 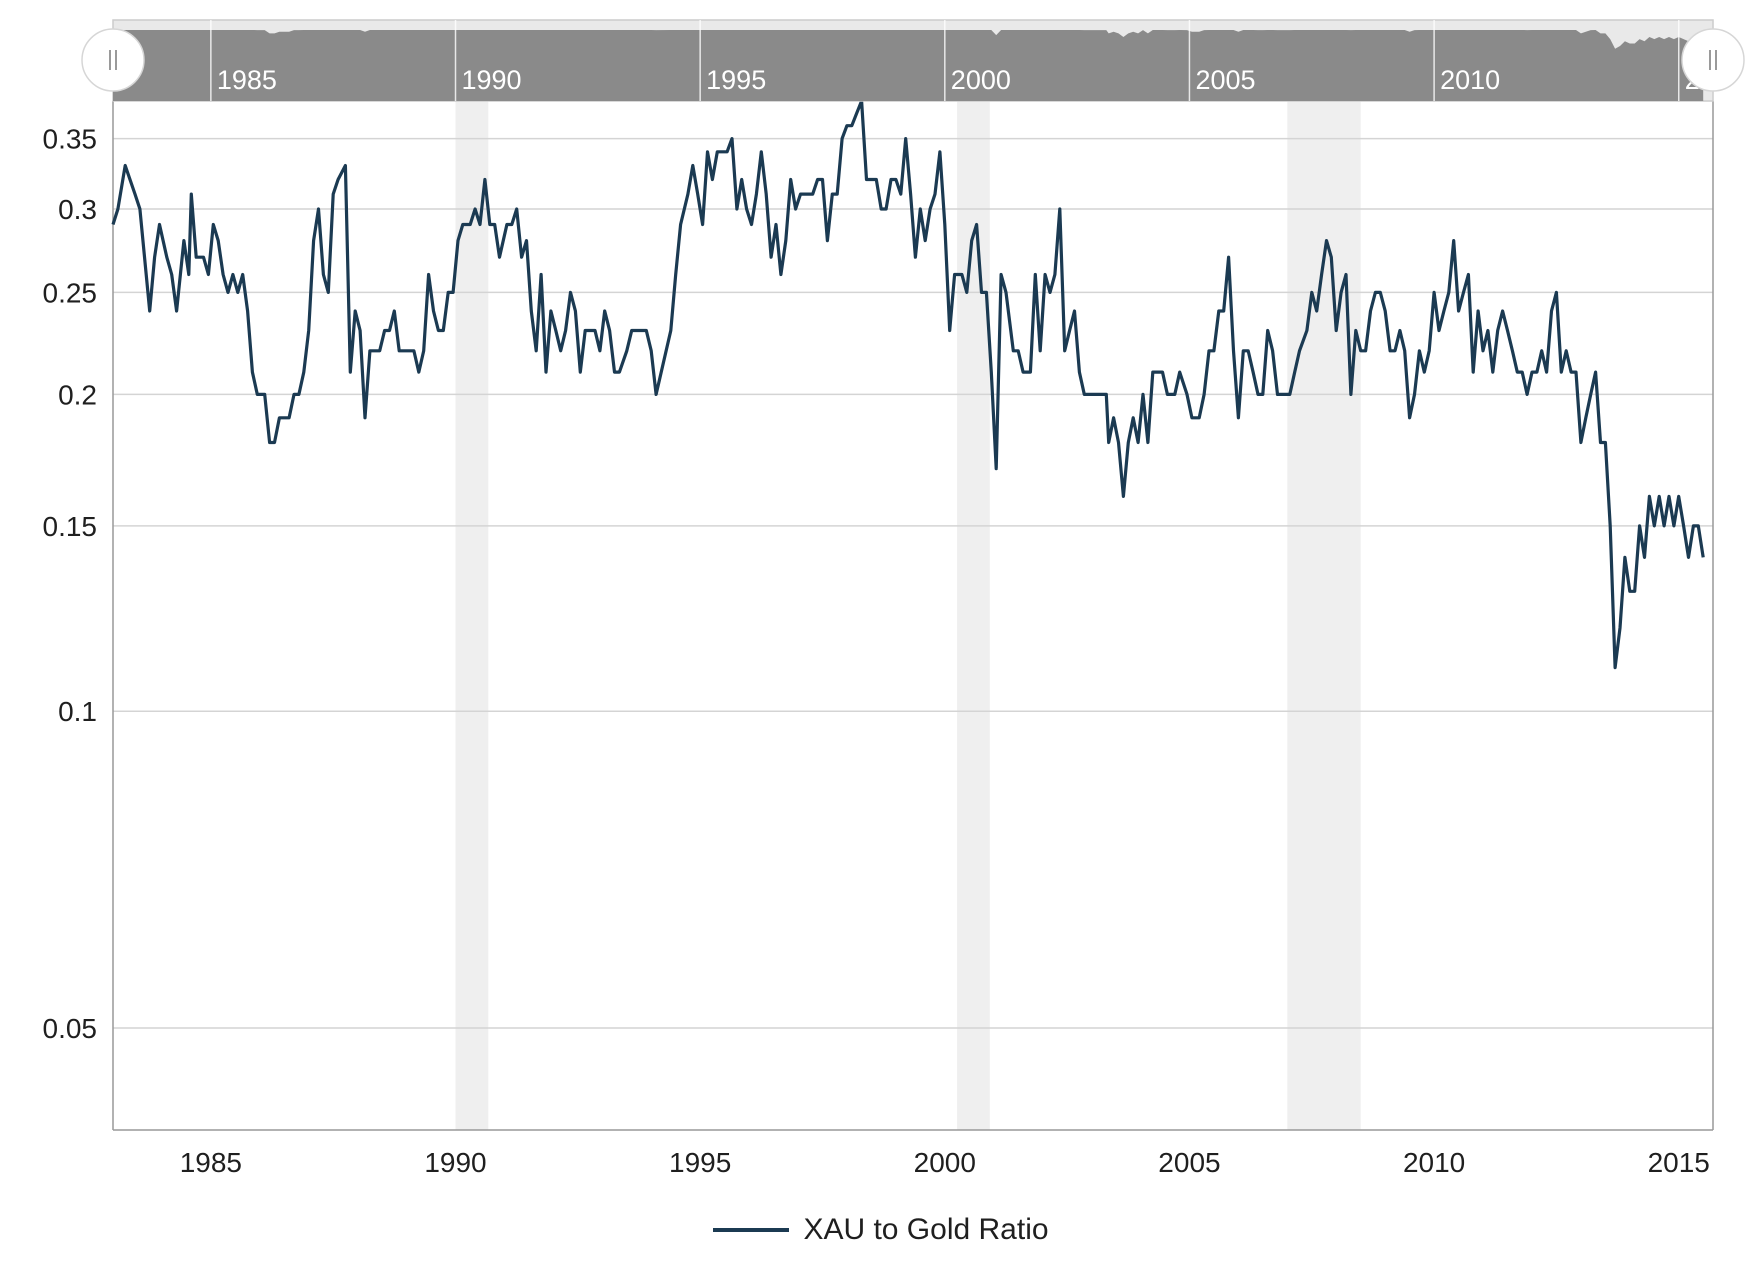 What do you see at coordinates (70, 139) in the screenshot?
I see `y-tick-label: 0.35` at bounding box center [70, 139].